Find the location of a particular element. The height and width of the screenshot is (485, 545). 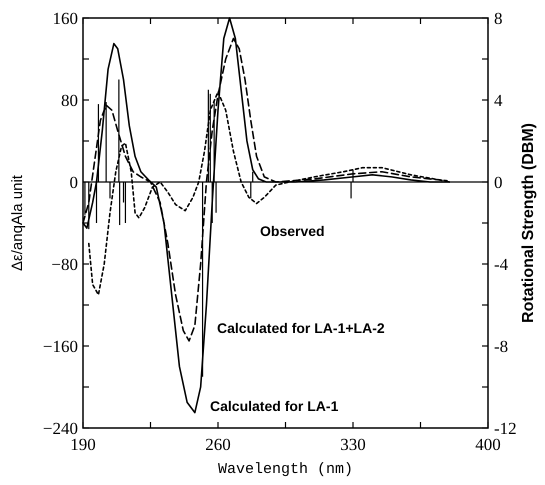

annotation: Calculated for LA-1+LA-2 is located at coordinates (301, 328).